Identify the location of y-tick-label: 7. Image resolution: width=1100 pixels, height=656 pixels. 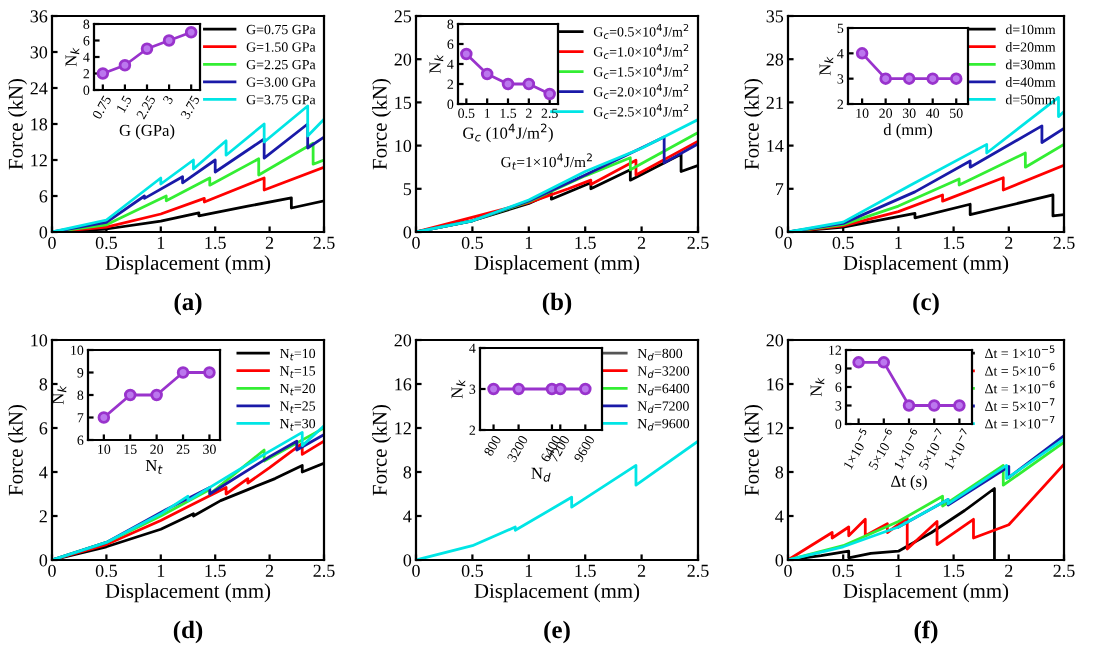
(780, 189).